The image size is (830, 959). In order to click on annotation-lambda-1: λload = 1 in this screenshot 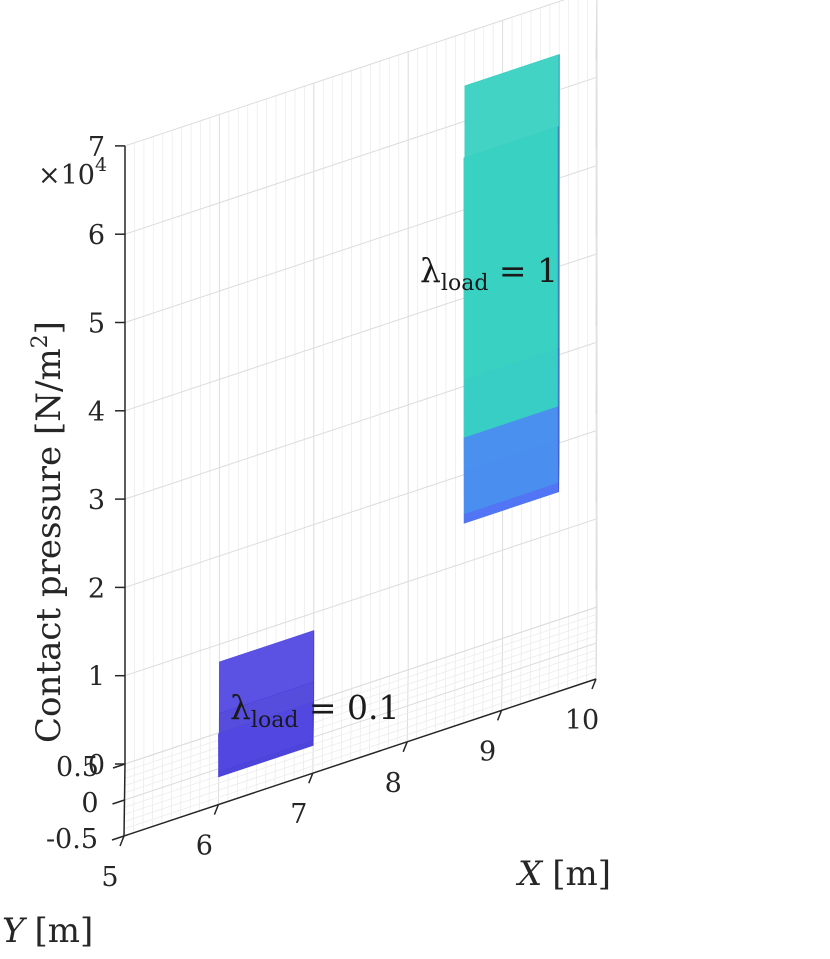, I will do `click(489, 273)`.